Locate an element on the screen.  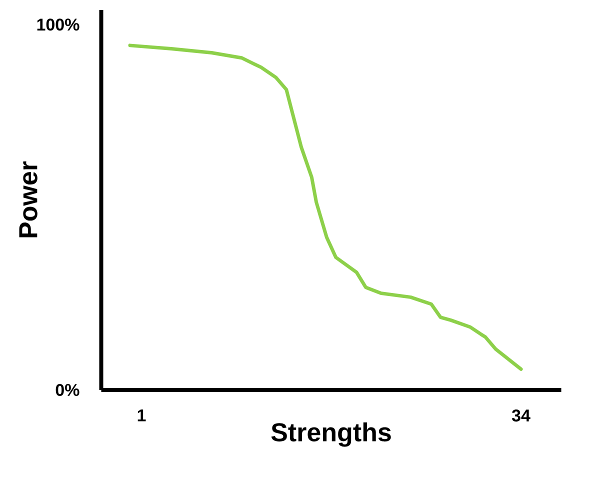
x-axis-title: Strengths is located at coordinates (331, 434).